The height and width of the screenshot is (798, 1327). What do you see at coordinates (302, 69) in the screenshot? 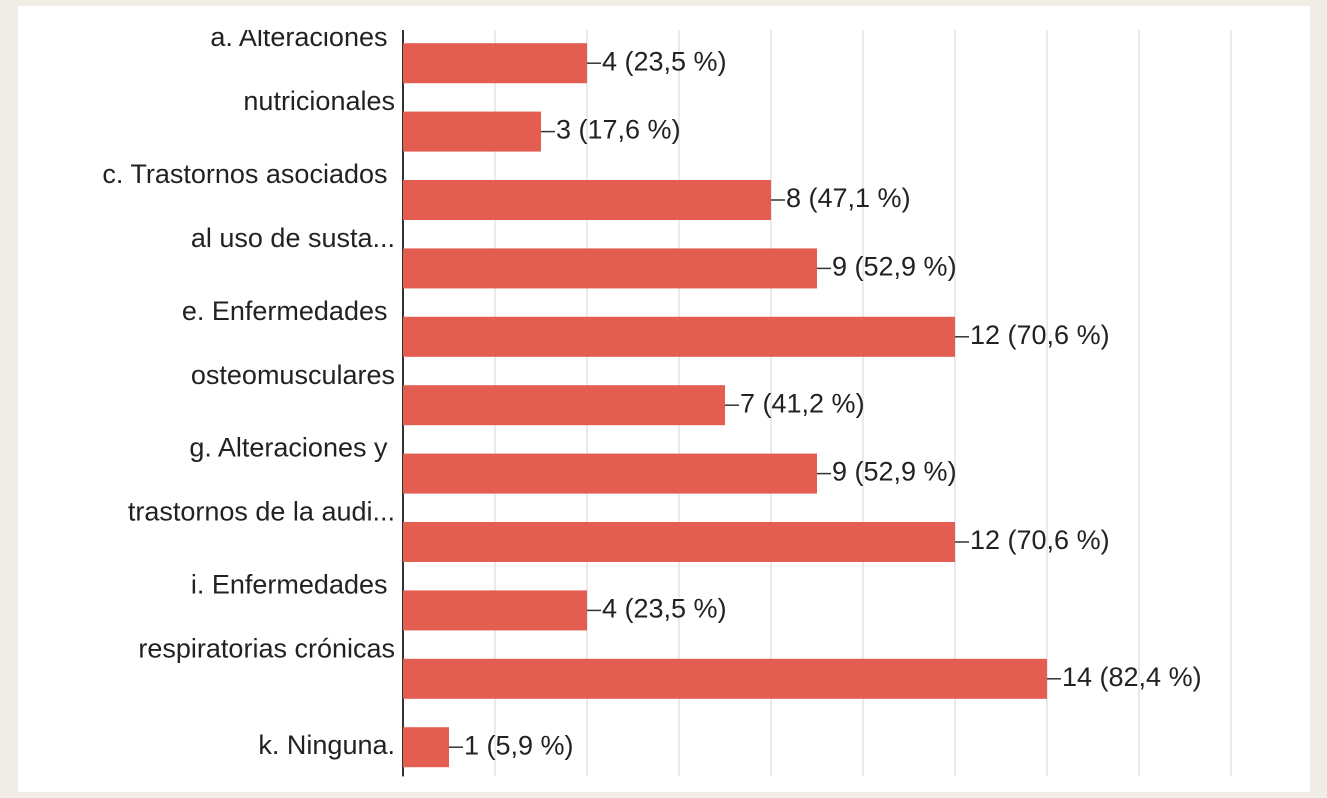
I see `category-label: a. Alteraciones nutricionales` at bounding box center [302, 69].